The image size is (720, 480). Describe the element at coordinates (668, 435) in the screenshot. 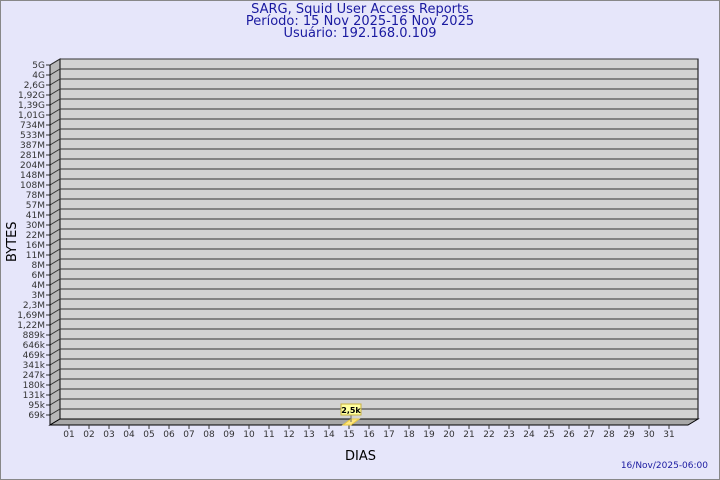

I see `x-tick-label: 31` at that location.